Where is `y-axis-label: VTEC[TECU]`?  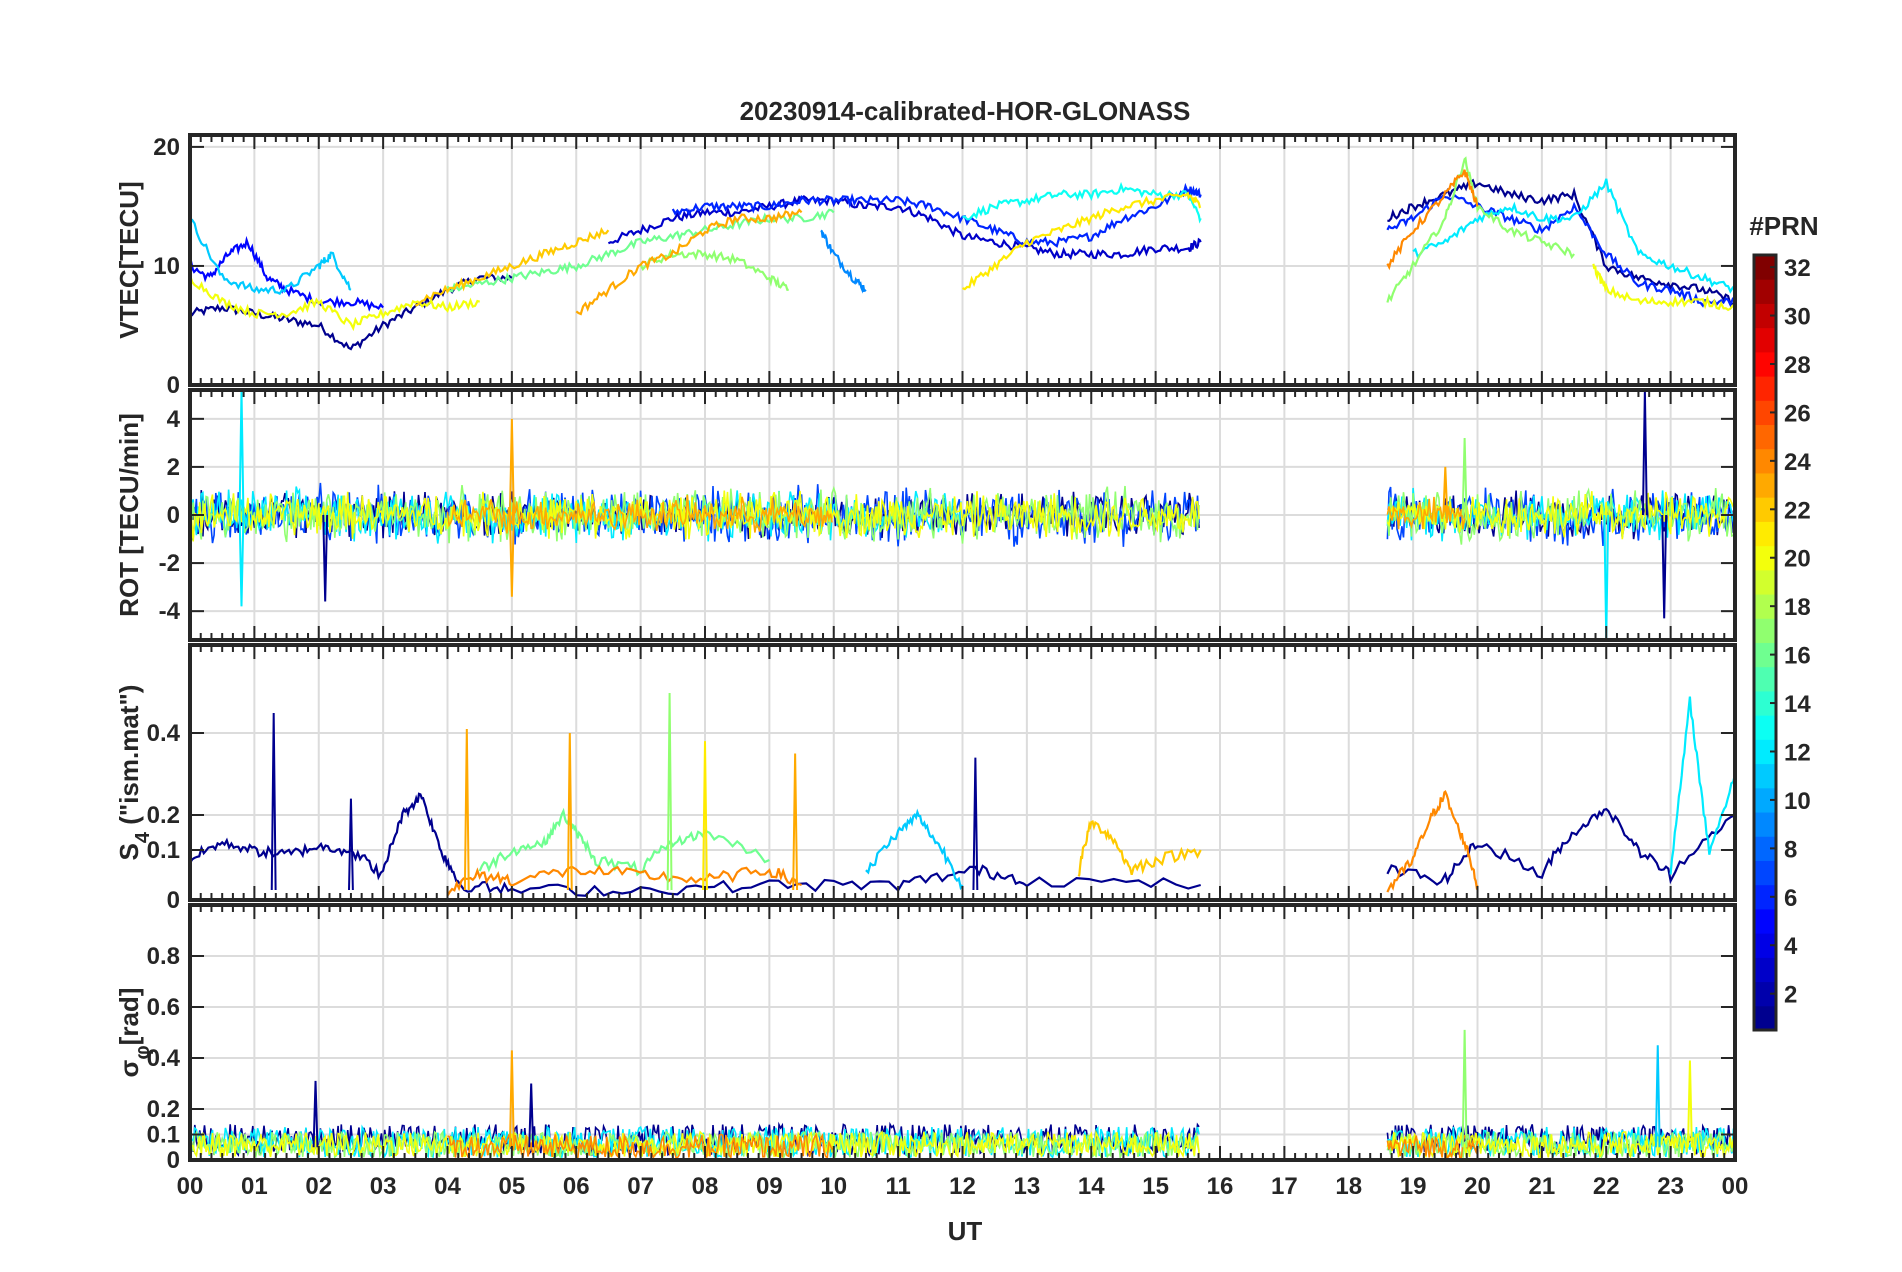 y-axis-label: VTEC[TECU] is located at coordinates (129, 259).